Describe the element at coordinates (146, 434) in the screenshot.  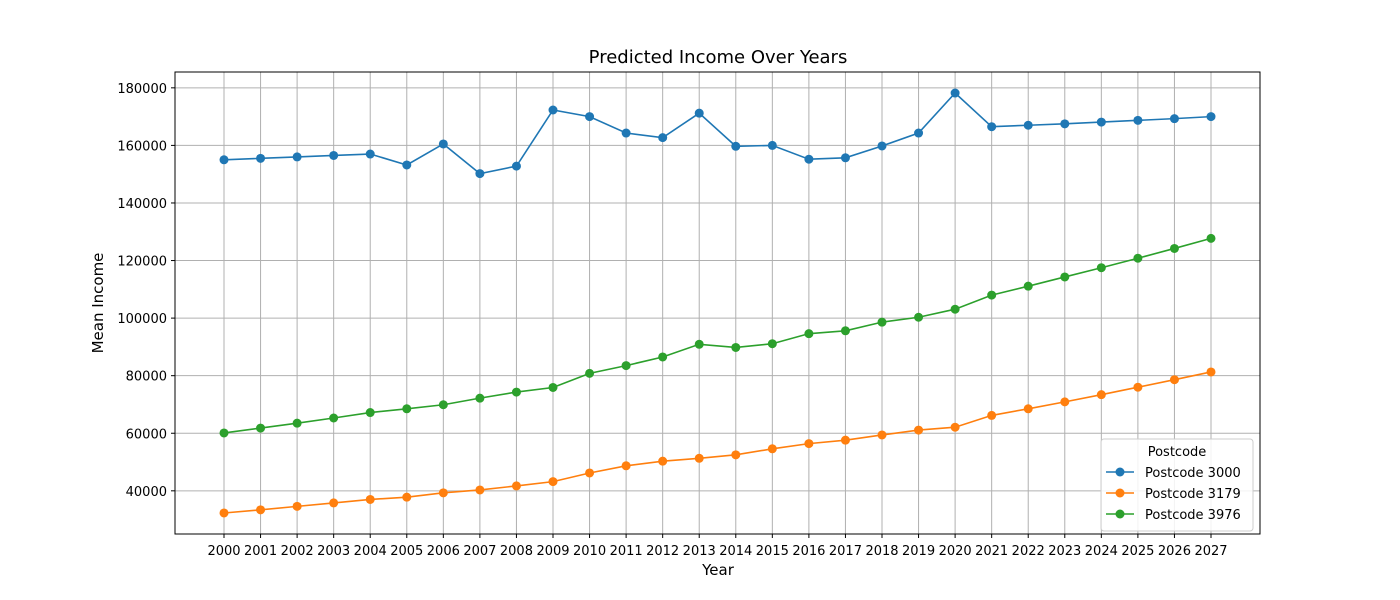
I see `y-tick-label: 60000` at that location.